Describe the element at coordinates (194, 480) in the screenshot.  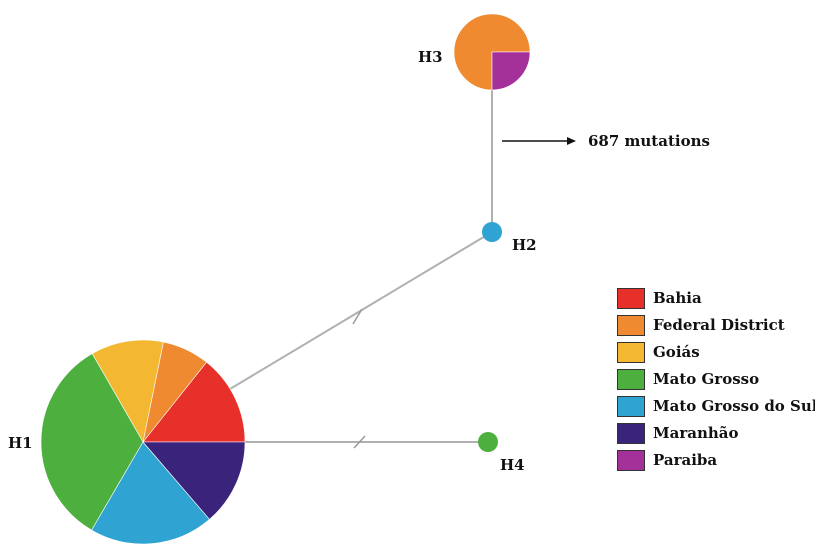
I see `pie-slice-maranh-o` at that location.